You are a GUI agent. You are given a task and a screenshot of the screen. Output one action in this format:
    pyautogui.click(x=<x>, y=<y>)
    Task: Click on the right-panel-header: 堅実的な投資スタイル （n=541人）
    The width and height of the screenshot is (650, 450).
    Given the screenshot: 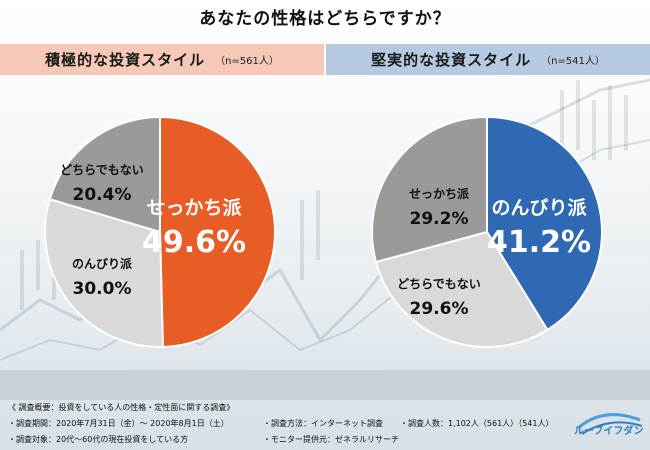 What is the action you would take?
    pyautogui.click(x=488, y=59)
    